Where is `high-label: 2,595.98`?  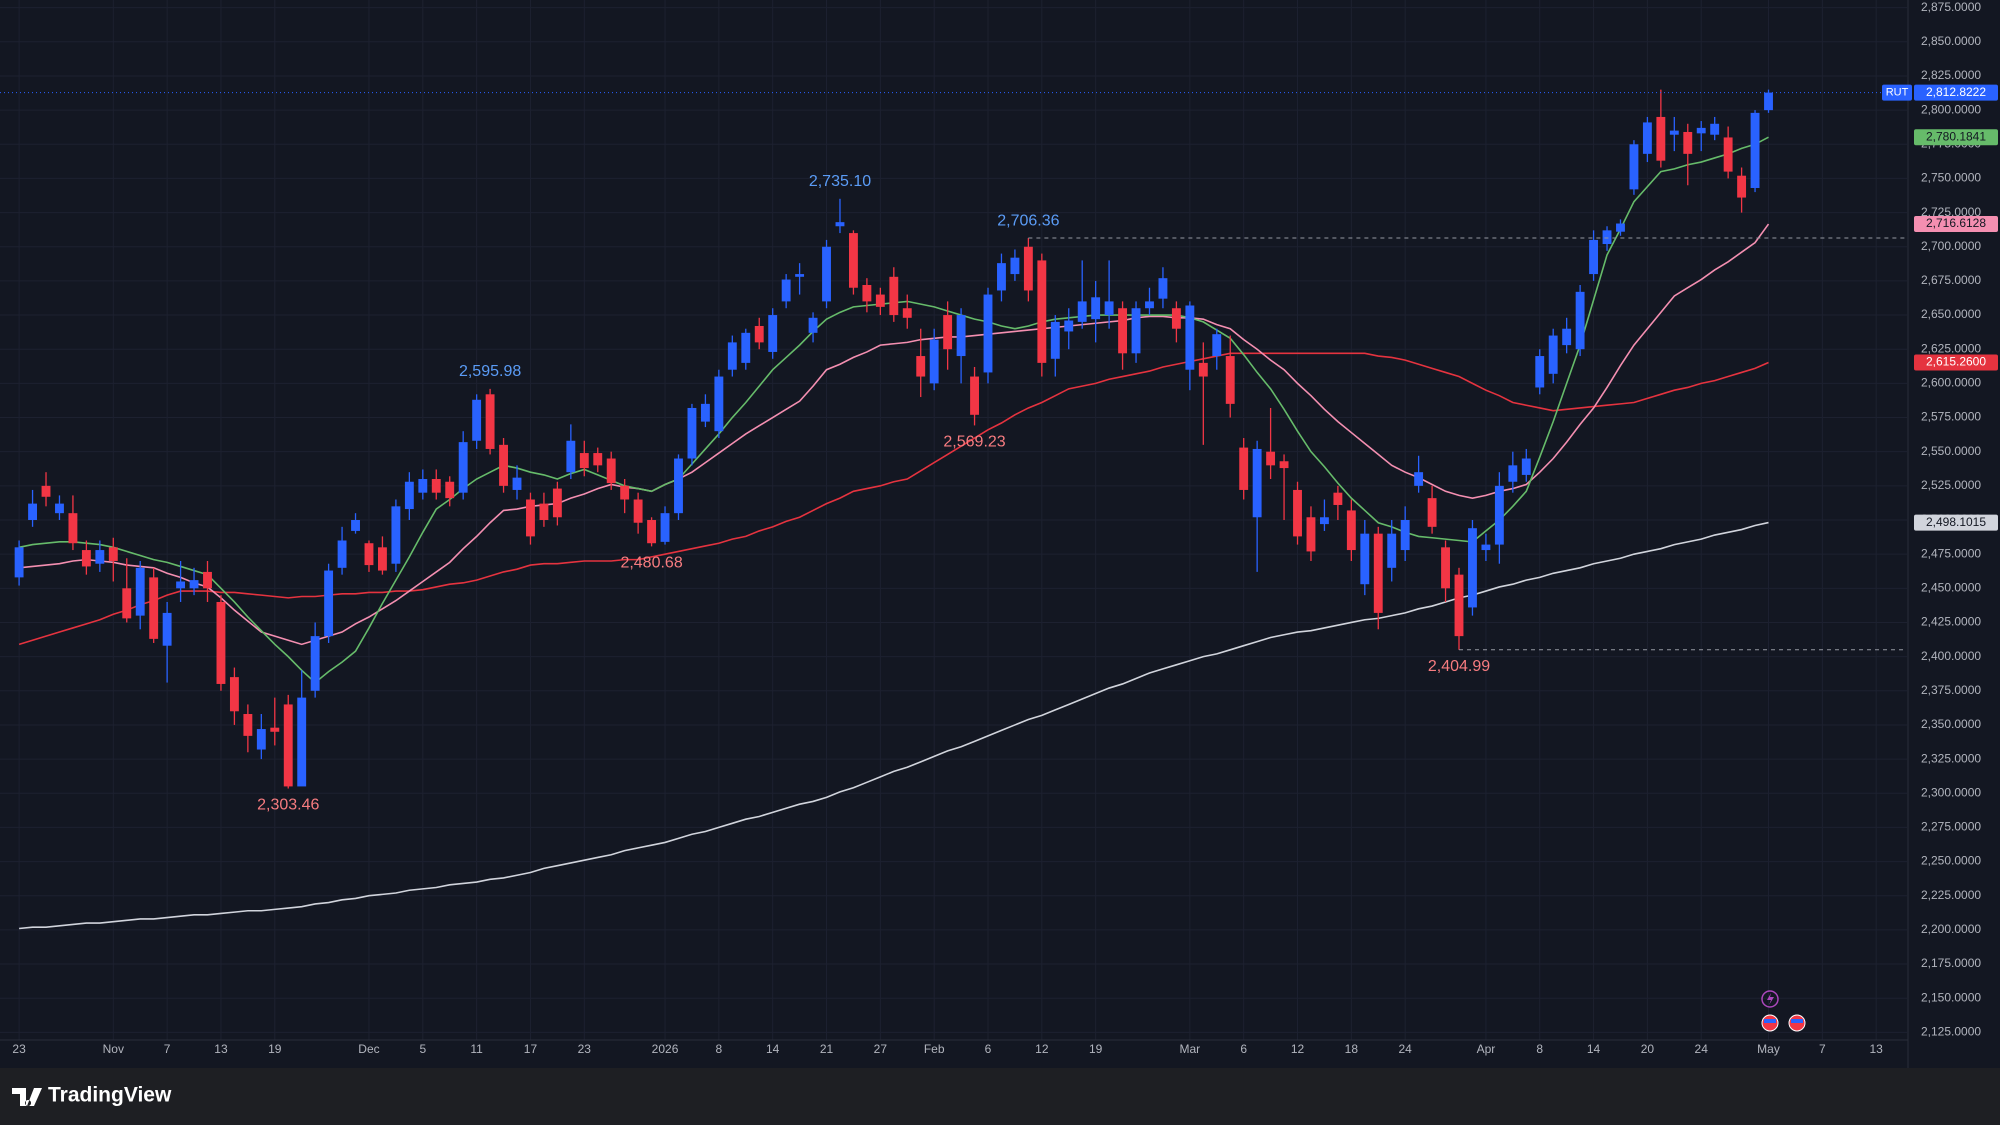
high-label: 2,595.98 is located at coordinates (490, 371).